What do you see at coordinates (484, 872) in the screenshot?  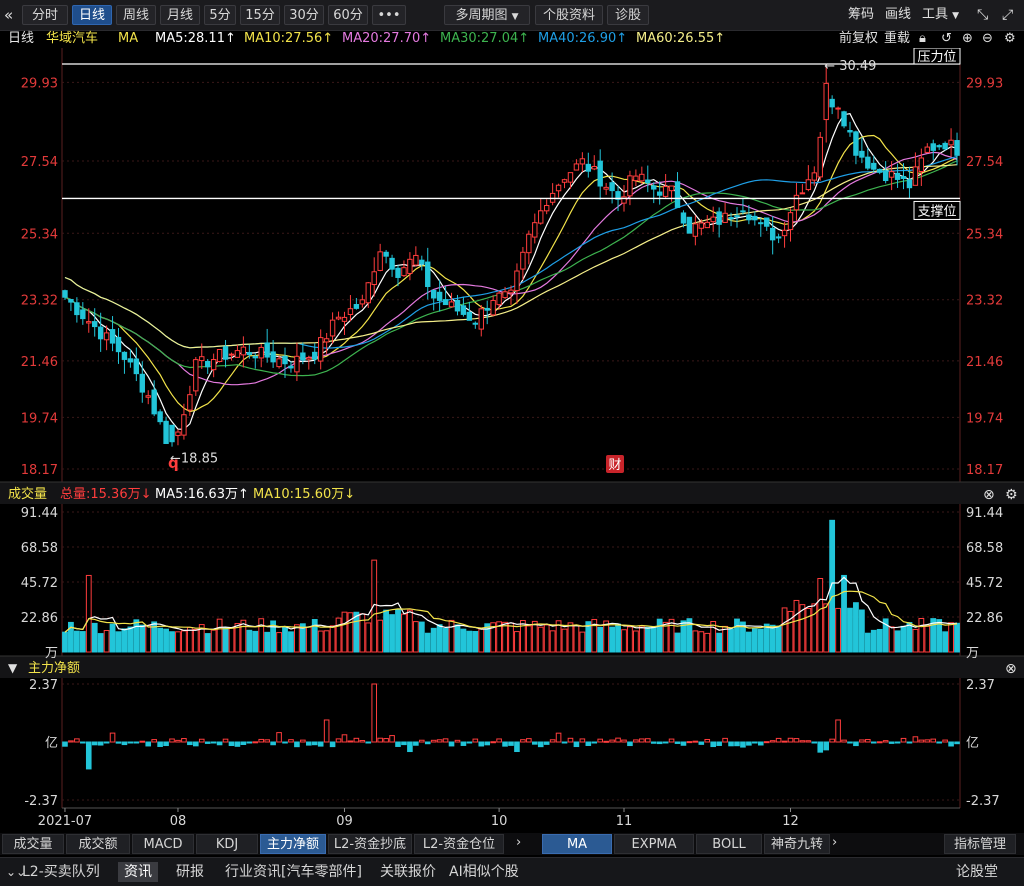 I see `bottom-tab: AI相似个股` at bounding box center [484, 872].